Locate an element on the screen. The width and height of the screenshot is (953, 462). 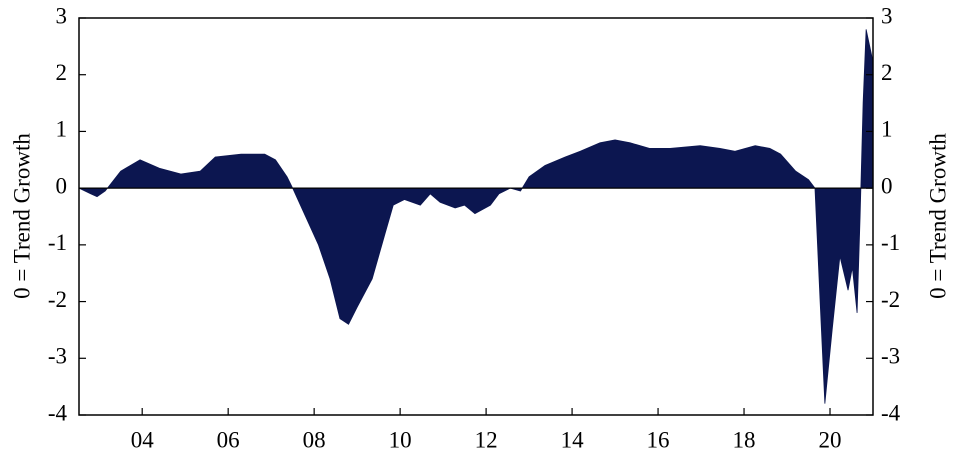
y2-tick-label: -1 is located at coordinates (890, 242).